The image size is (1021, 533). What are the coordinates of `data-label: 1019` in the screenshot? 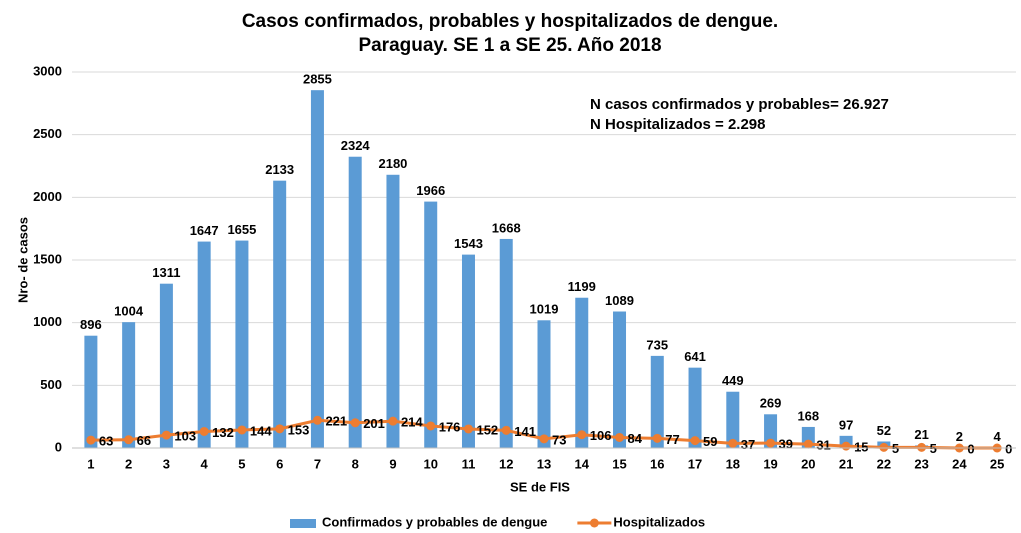 It's located at (544, 309).